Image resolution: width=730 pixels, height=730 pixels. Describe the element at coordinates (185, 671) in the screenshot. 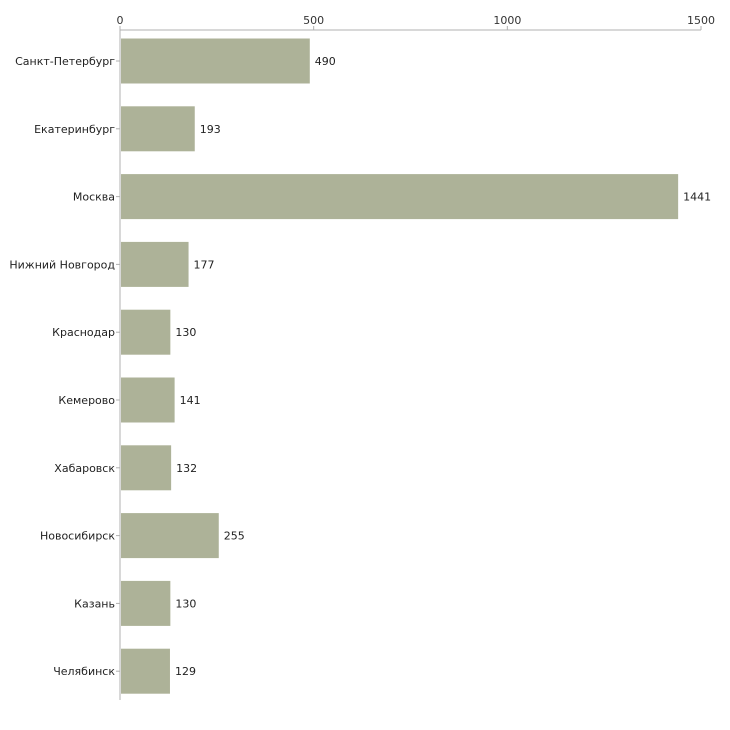

I see `data-label: 129` at that location.